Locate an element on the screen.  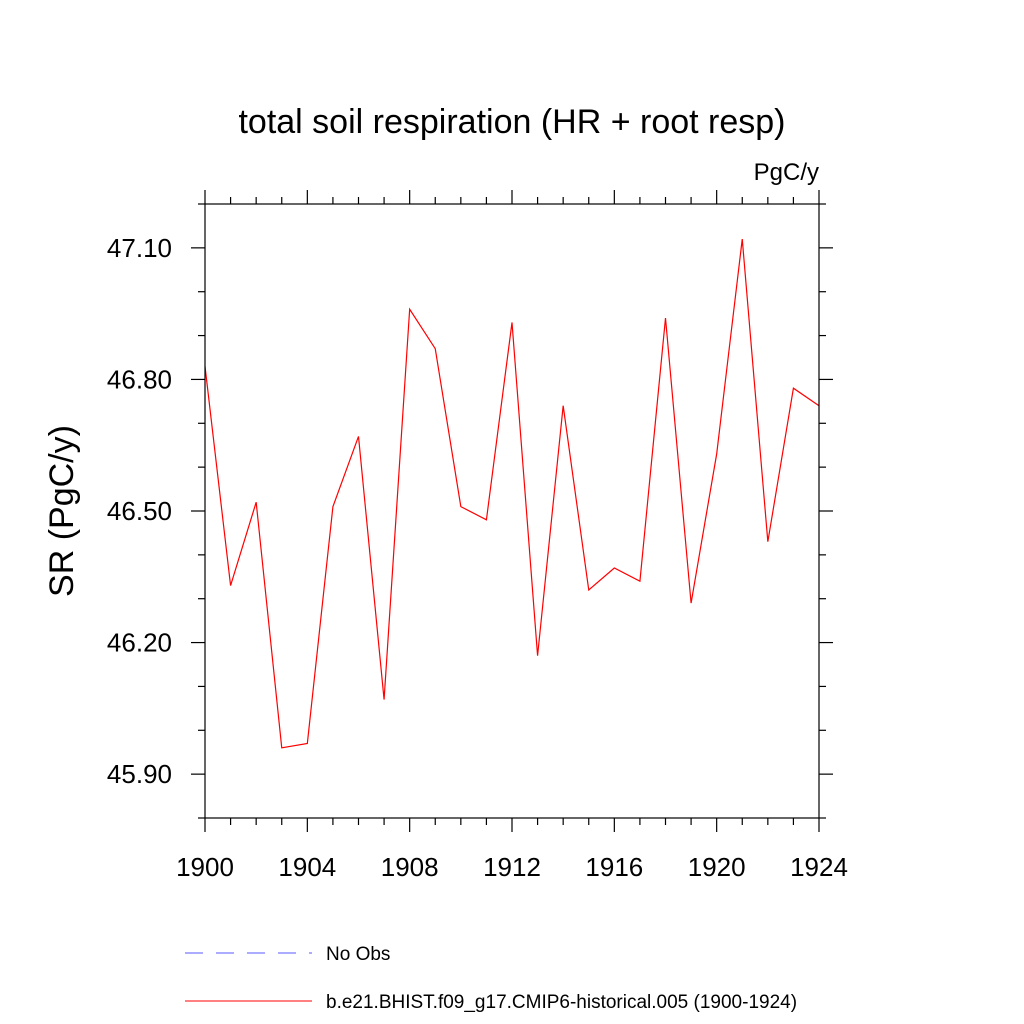
x-tick-label: 1908 is located at coordinates (410, 867).